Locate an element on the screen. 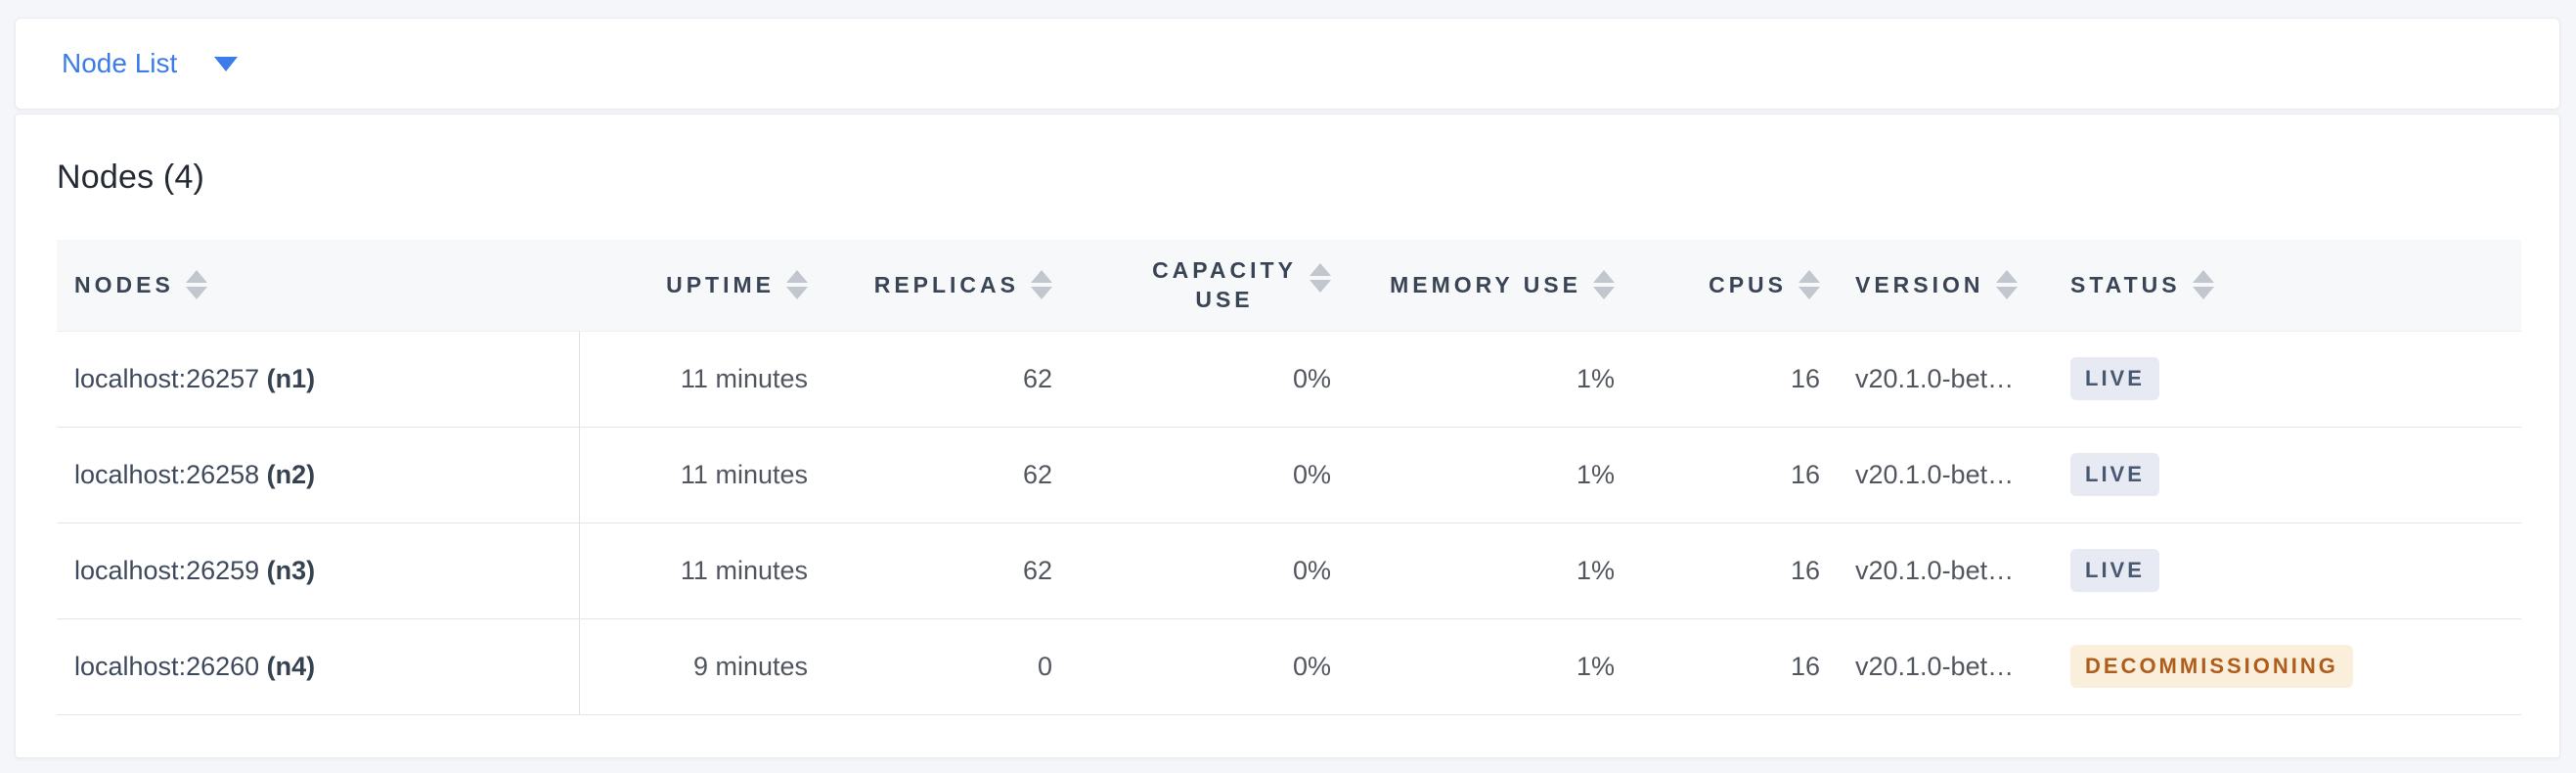  status-badge: DECOMMISSIONING is located at coordinates (2211, 666).